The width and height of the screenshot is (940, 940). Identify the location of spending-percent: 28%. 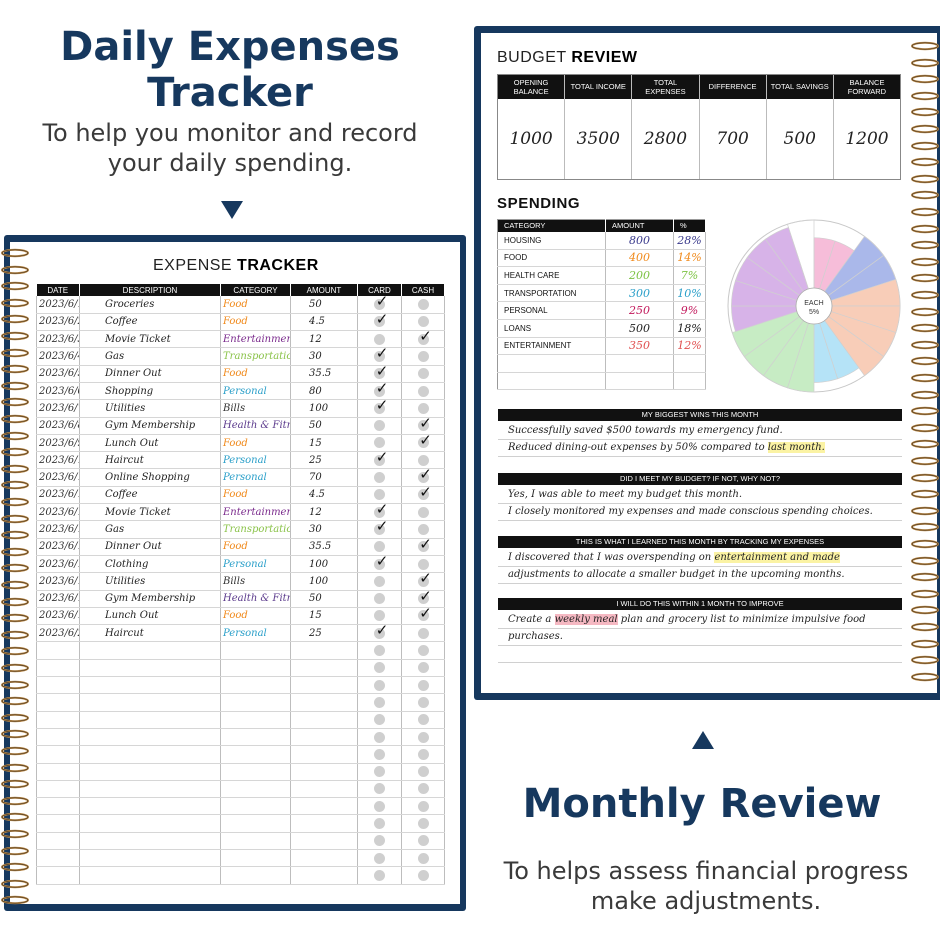
(689, 240).